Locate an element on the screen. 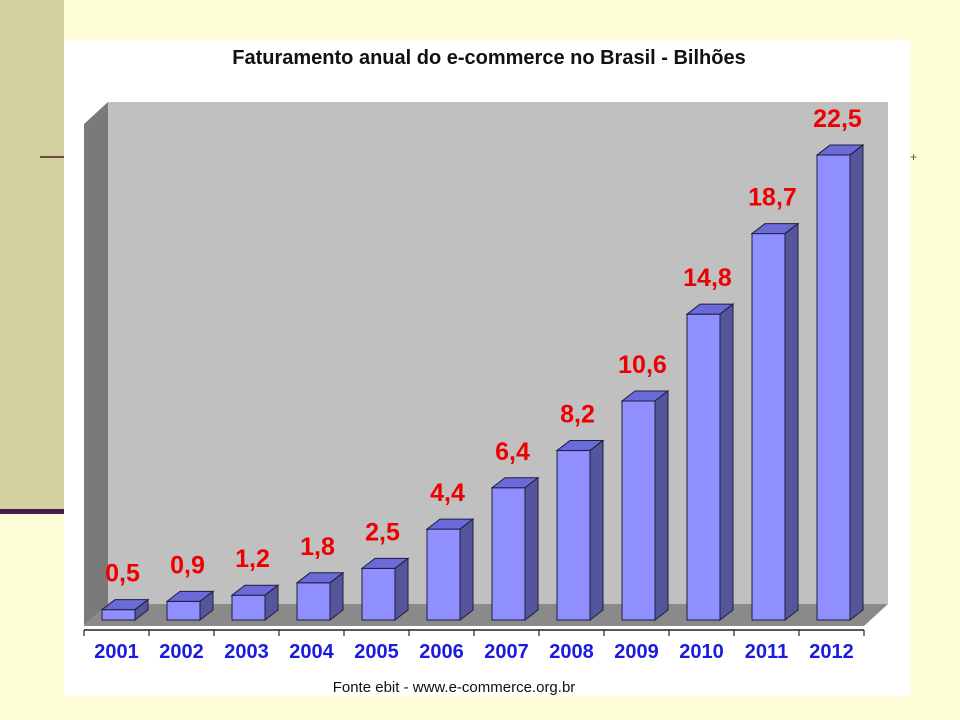 This screenshot has height=720, width=960. chart-source-note: Fonte ebit - www.e-commerce.org.br is located at coordinates (454, 687).